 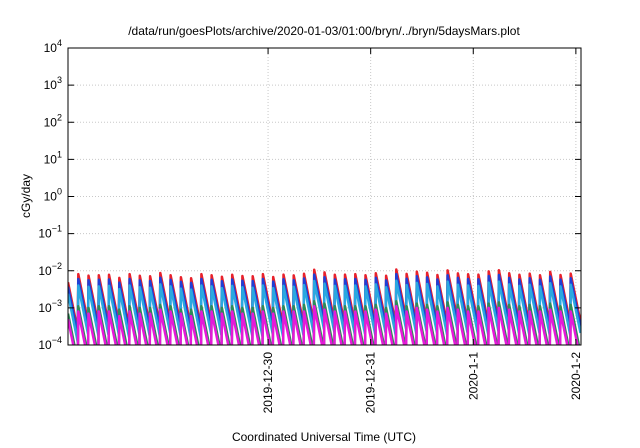 I want to click on y-tick-label: 10⁰, so click(x=53, y=195).